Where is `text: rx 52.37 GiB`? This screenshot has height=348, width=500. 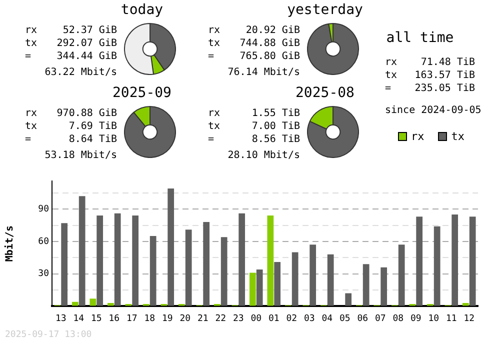
text: rx 52.37 GiB is located at coordinates (71, 30).